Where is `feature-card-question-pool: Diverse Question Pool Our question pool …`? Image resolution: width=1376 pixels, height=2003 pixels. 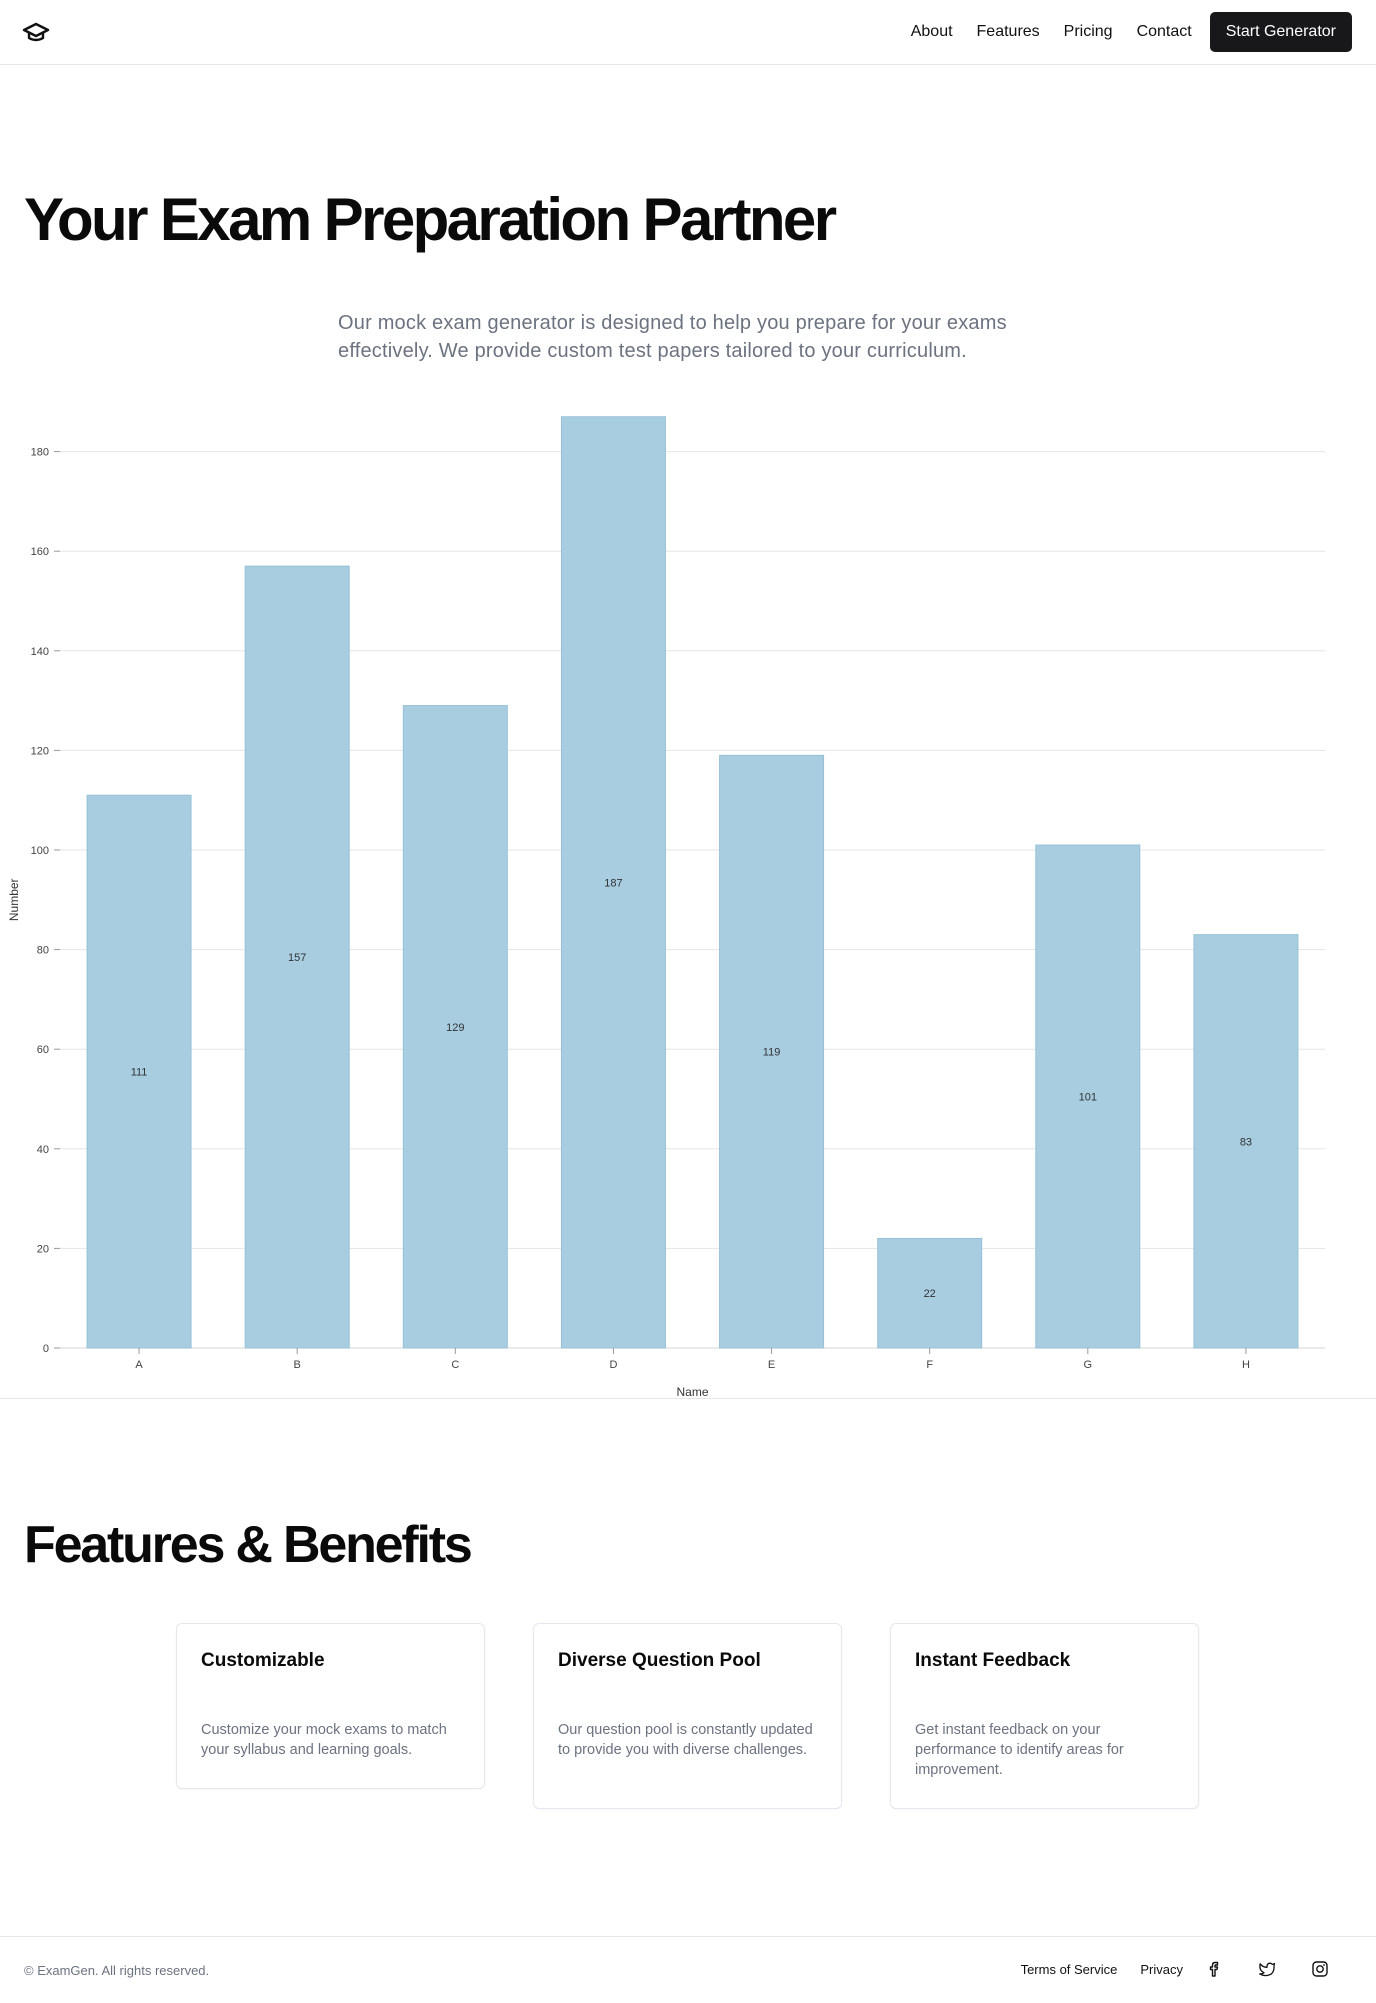
feature-card-question-pool: Diverse Question Pool Our question pool … is located at coordinates (687, 1716).